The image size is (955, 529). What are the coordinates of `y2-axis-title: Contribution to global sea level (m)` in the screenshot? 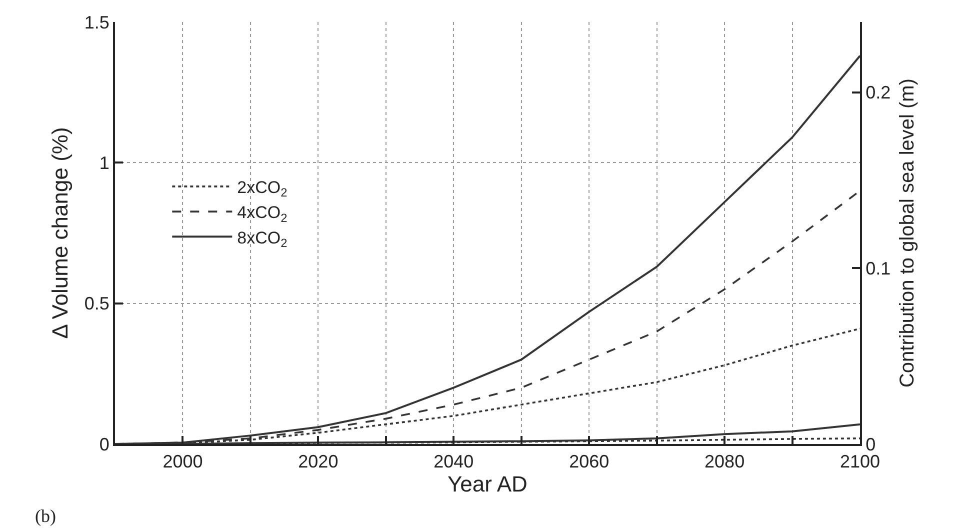 It's located at (907, 233).